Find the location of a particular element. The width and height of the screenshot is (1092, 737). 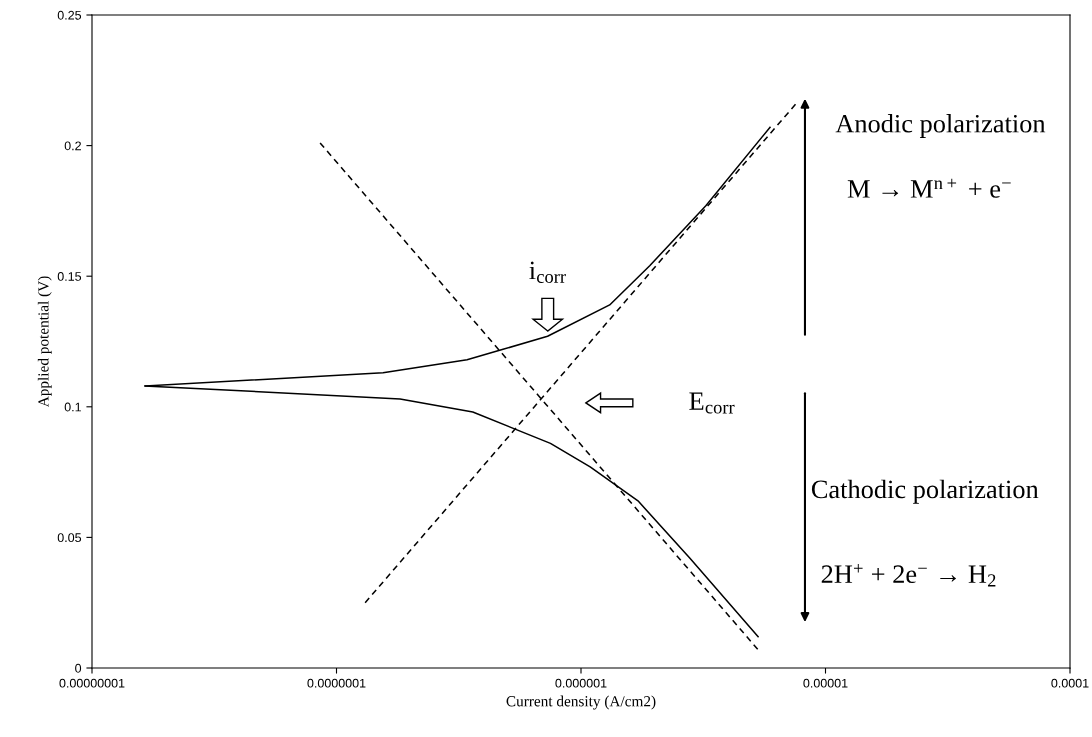

annotation: E$_{corr}$ is located at coordinates (712, 403).